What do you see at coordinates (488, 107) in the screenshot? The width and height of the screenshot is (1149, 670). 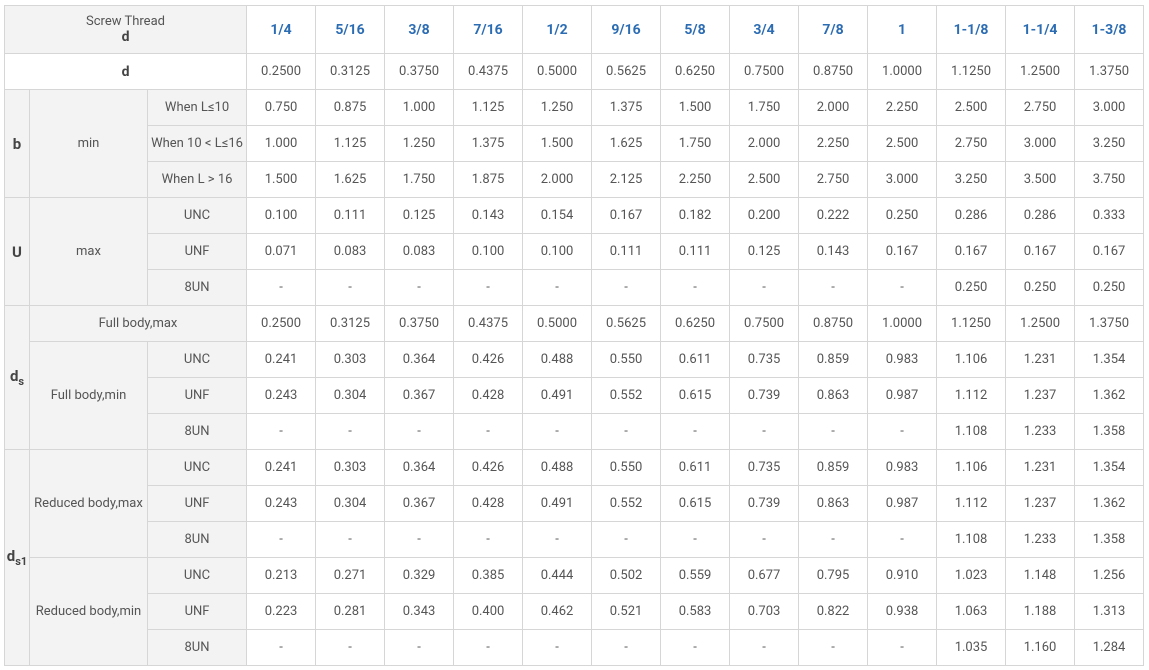 I see `value-cell: 1.125` at bounding box center [488, 107].